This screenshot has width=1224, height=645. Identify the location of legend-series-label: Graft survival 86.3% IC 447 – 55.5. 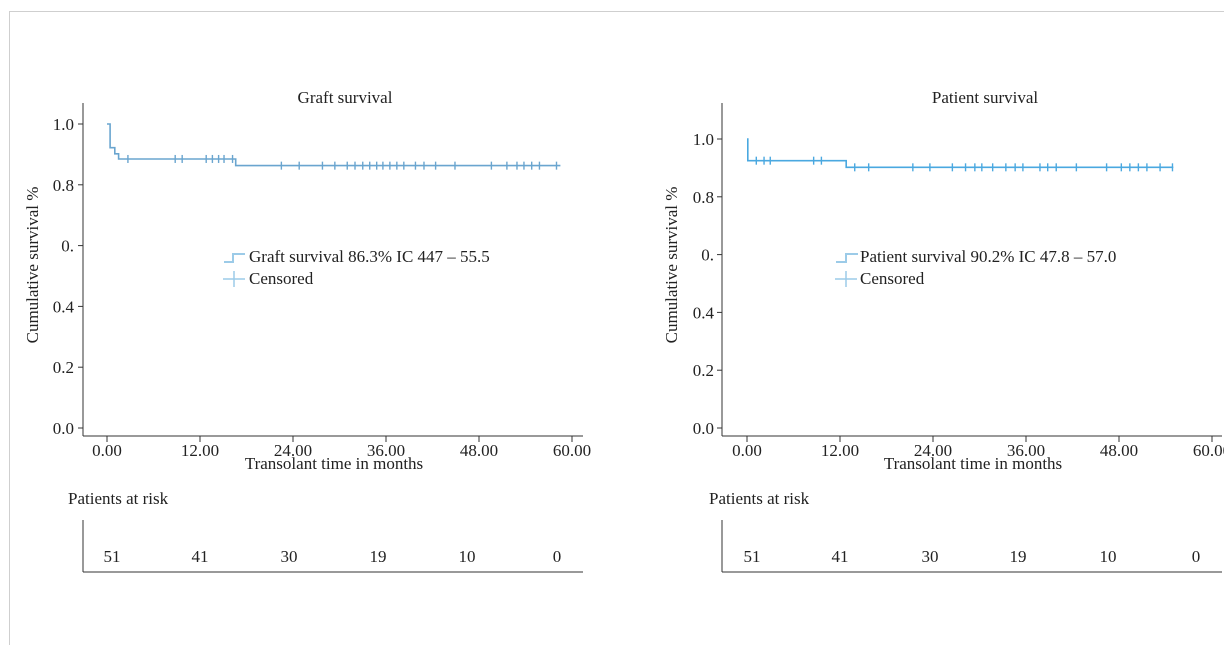
(369, 256).